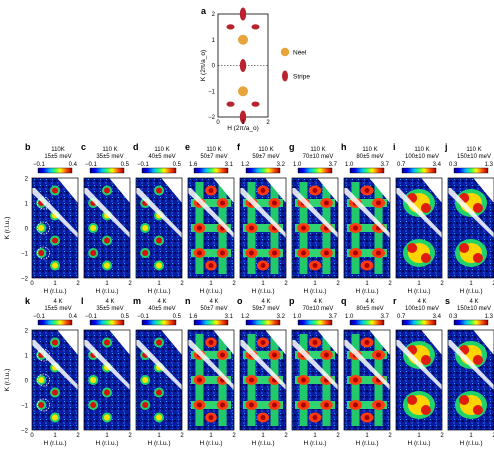 This screenshot has height=453, width=494. What do you see at coordinates (27, 382) in the screenshot?
I see `ytick: 0` at bounding box center [27, 382].